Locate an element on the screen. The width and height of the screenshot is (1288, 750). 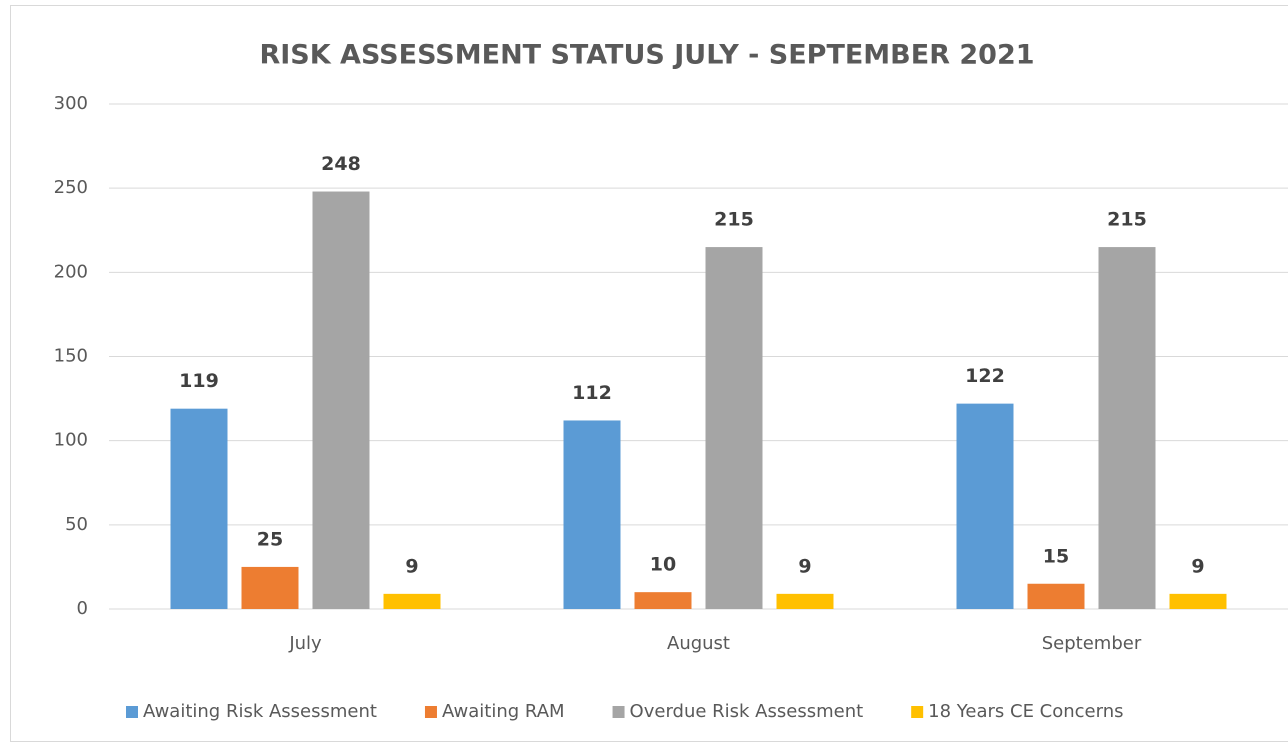
x-tick-label: July is located at coordinates (305, 643).